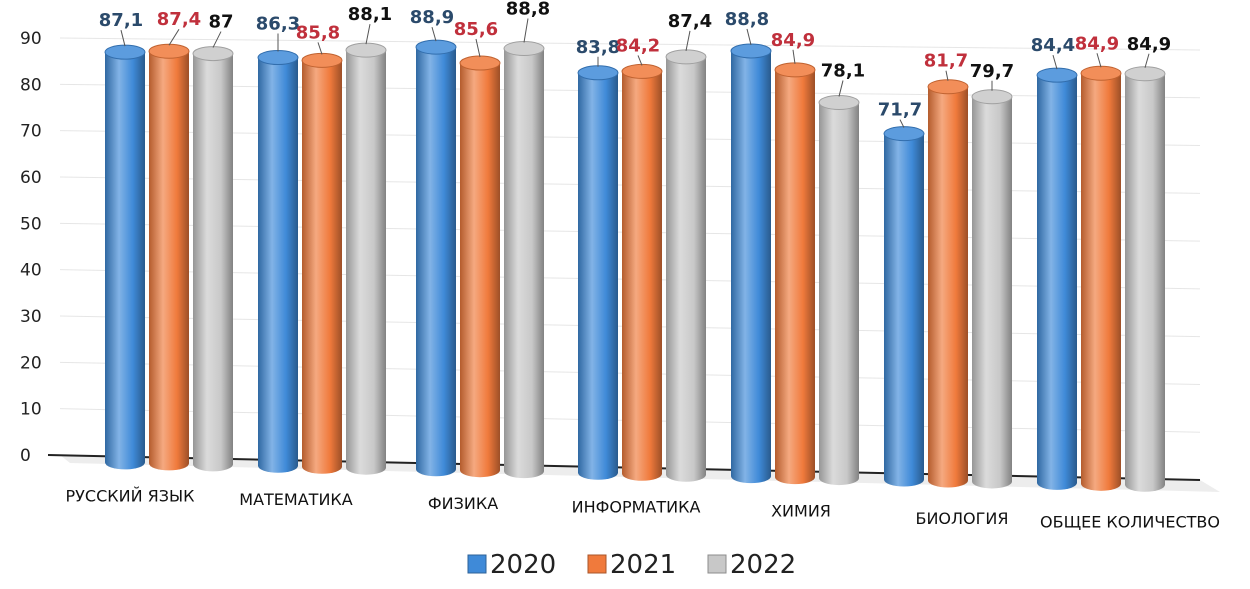  I want to click on y-tick-label: 20, so click(31, 363).